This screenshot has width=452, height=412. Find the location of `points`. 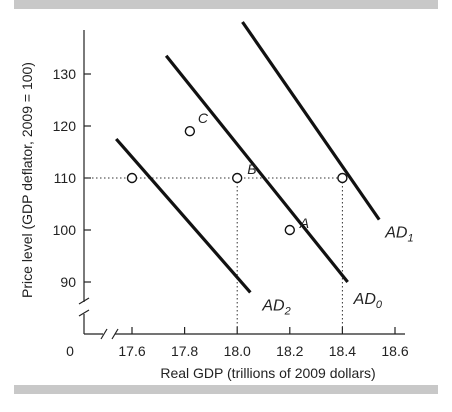

points is located at coordinates (237, 180).